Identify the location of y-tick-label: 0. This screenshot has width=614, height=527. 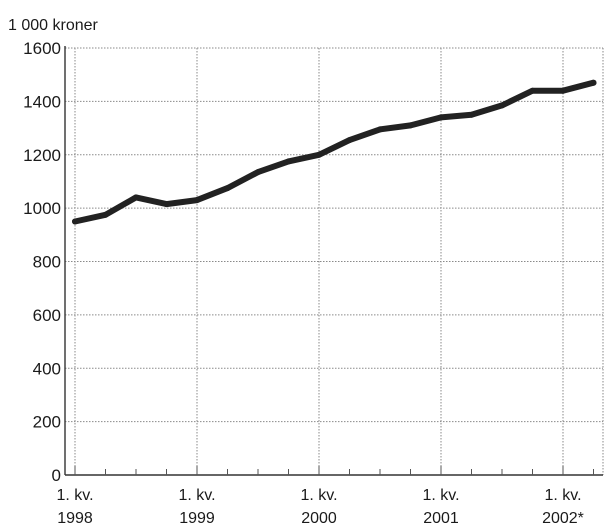
(56, 475).